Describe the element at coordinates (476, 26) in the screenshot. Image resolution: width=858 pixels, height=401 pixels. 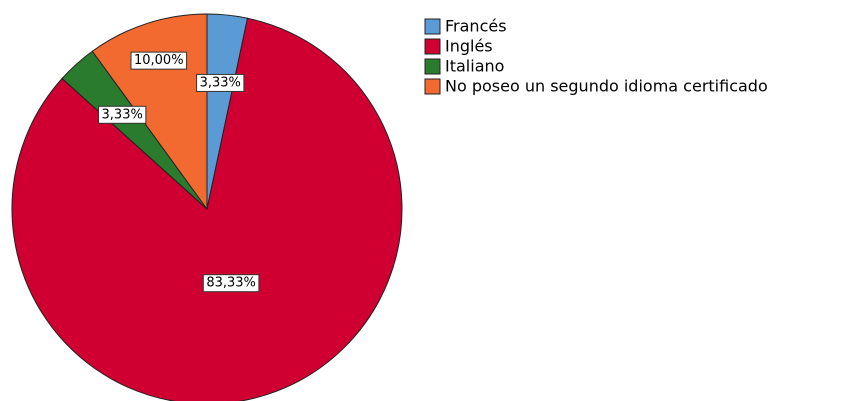
I see `legend-label: Francés` at that location.